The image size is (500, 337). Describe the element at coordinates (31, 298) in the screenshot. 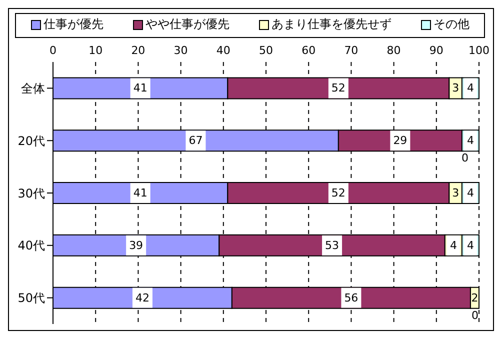

I see `y-tick-label: 50代` at that location.